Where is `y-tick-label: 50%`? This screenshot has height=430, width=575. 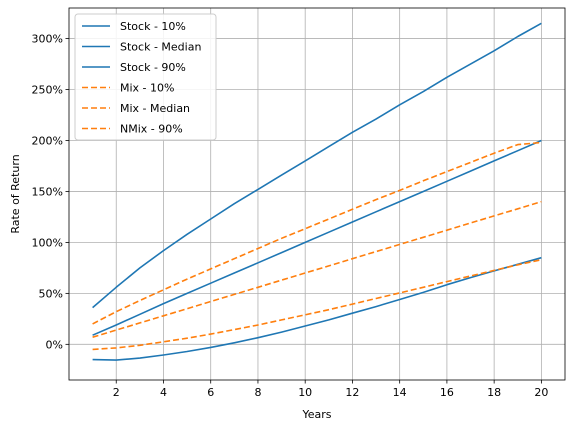 y-tick-label: 50% is located at coordinates (51, 293).